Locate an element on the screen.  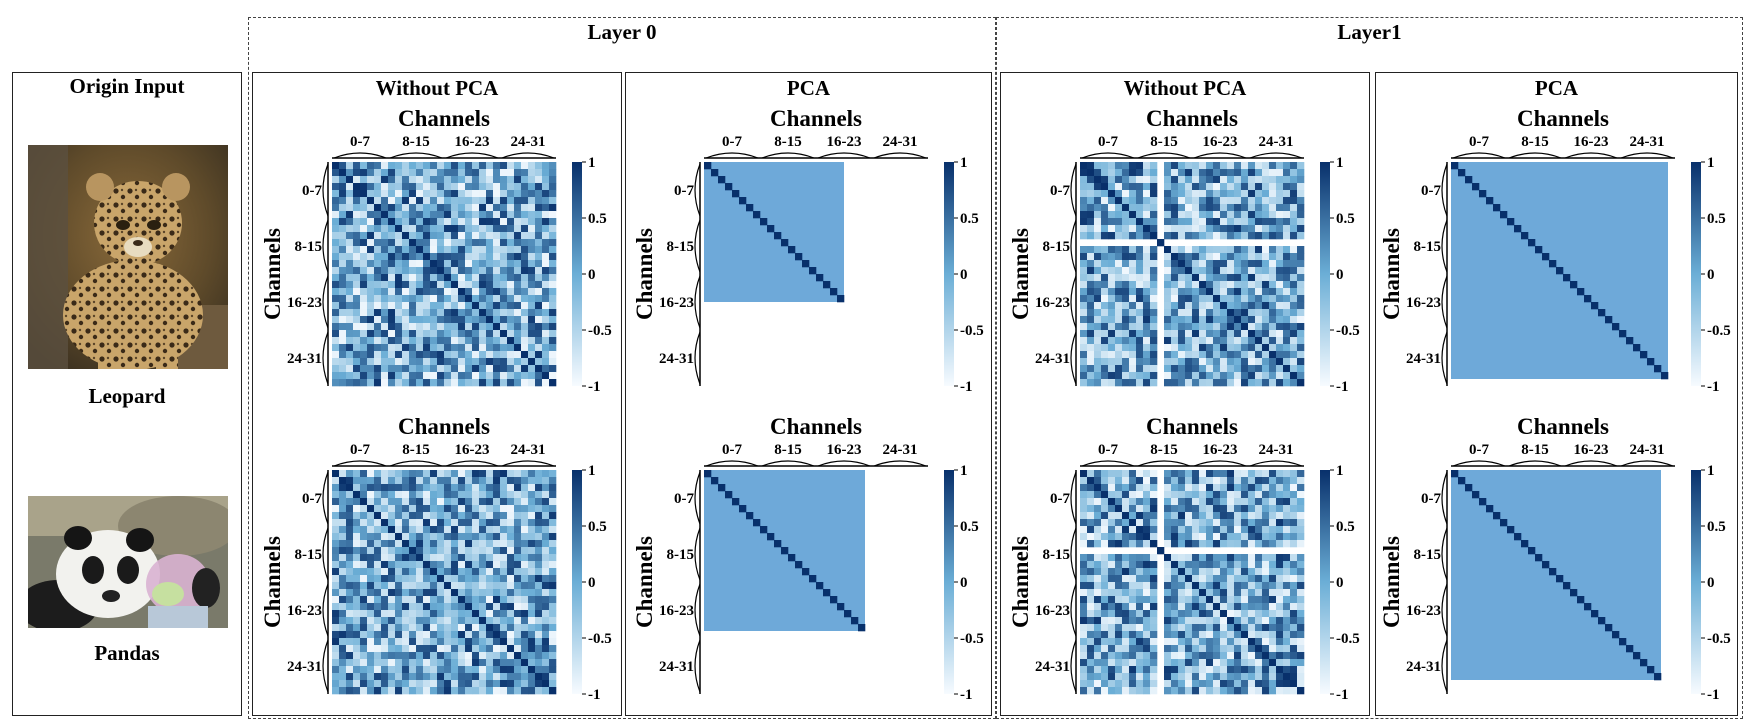
colorbar-tick-label: 0 is located at coordinates (1340, 583).